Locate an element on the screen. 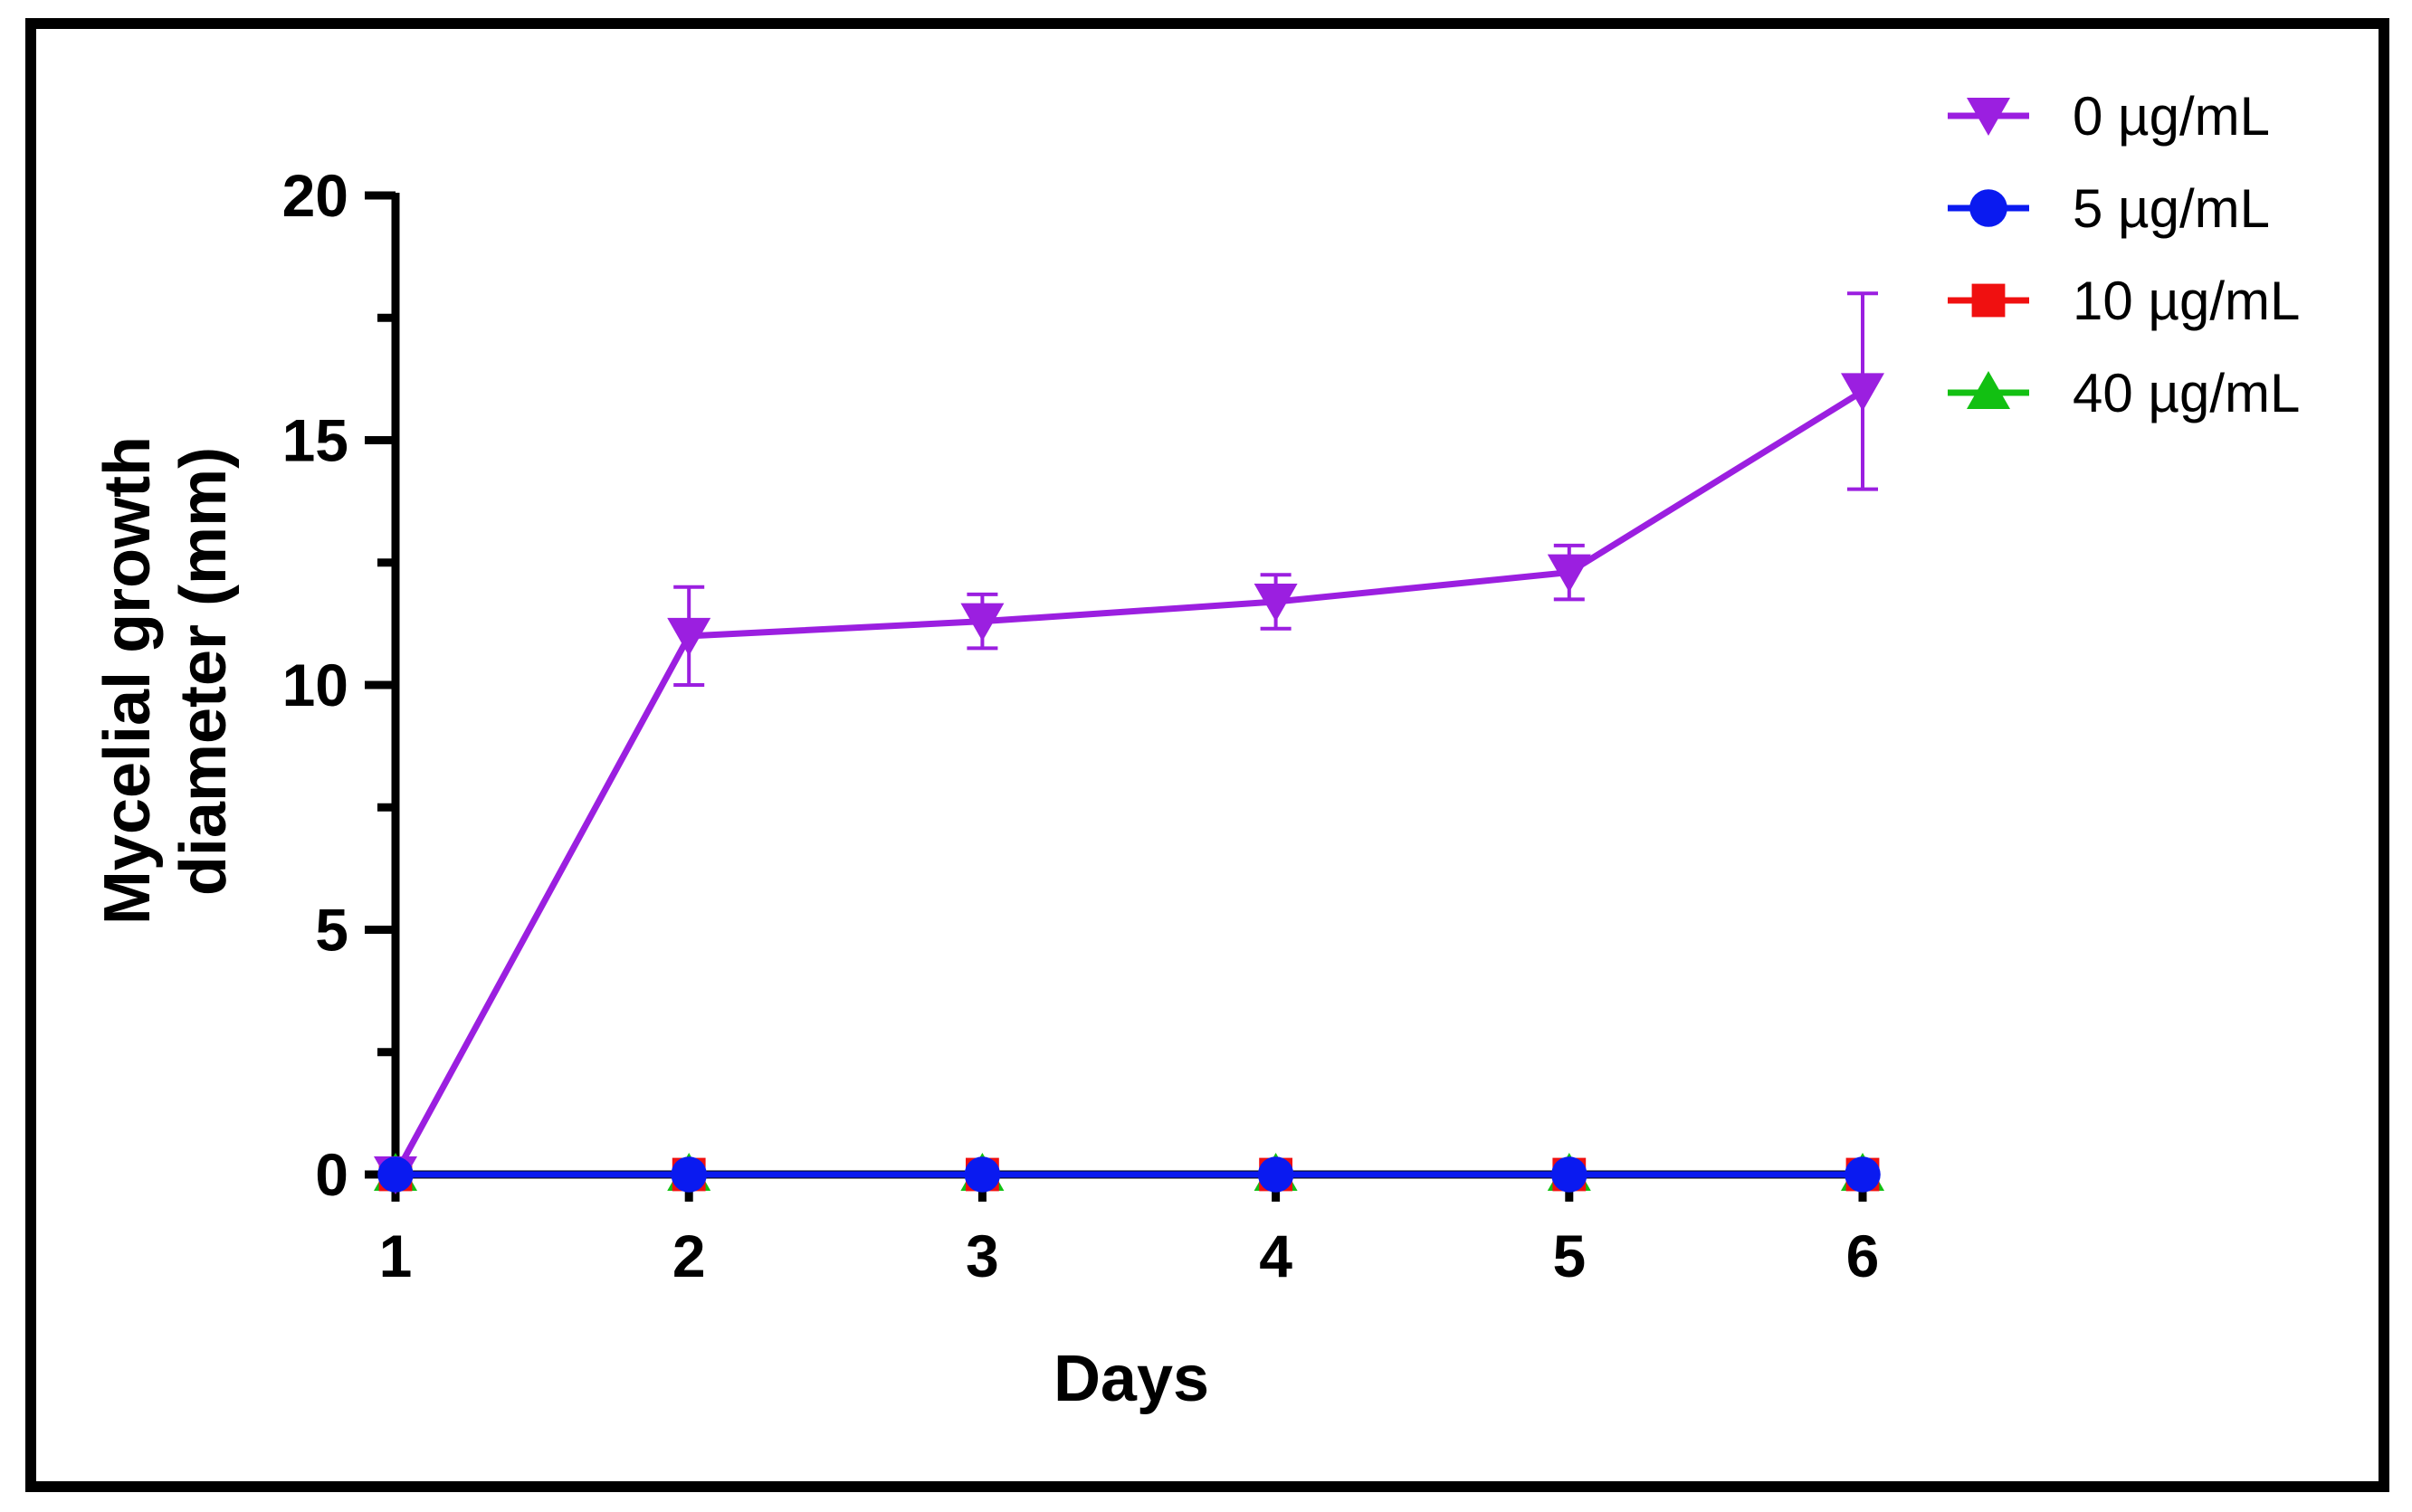 Image resolution: width=2412 pixels, height=1512 pixels. y-tick-label: 15 is located at coordinates (315, 441).